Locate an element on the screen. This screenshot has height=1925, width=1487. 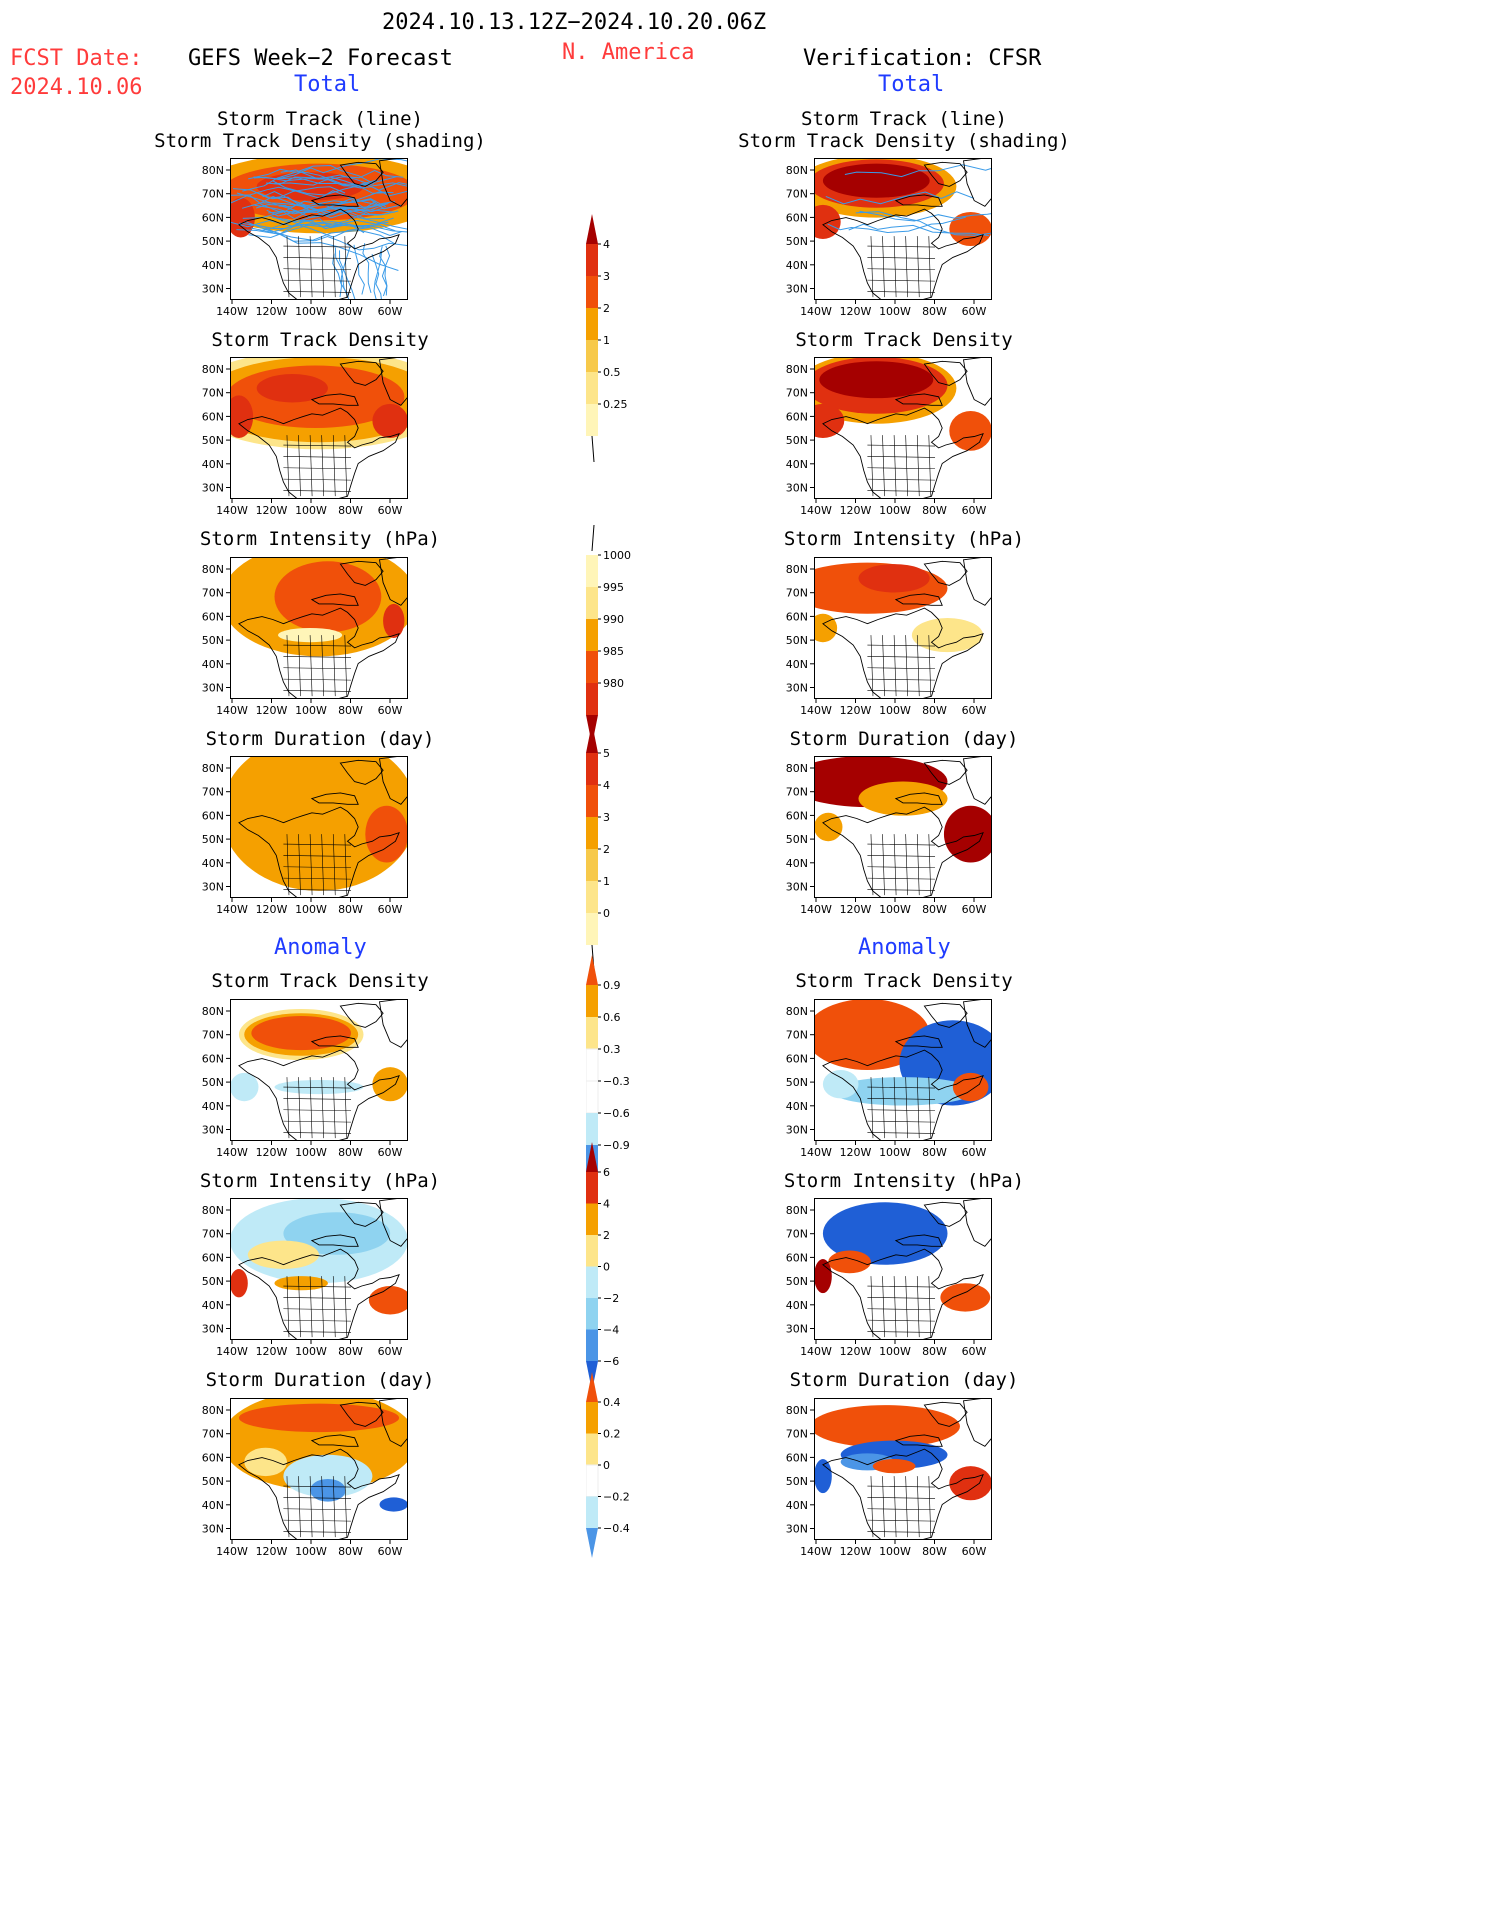
fcst-label: FCST Date: is located at coordinates (76, 58).